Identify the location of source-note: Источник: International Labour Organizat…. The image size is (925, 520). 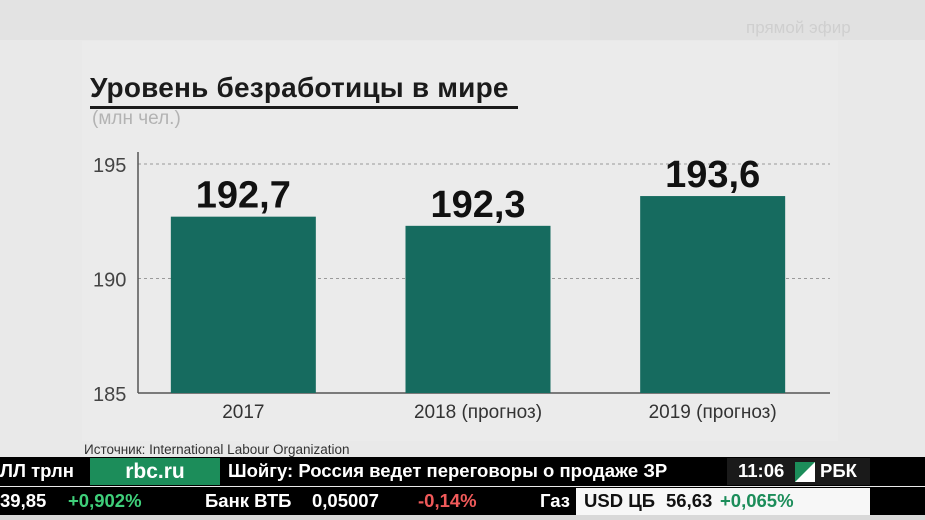
(217, 449).